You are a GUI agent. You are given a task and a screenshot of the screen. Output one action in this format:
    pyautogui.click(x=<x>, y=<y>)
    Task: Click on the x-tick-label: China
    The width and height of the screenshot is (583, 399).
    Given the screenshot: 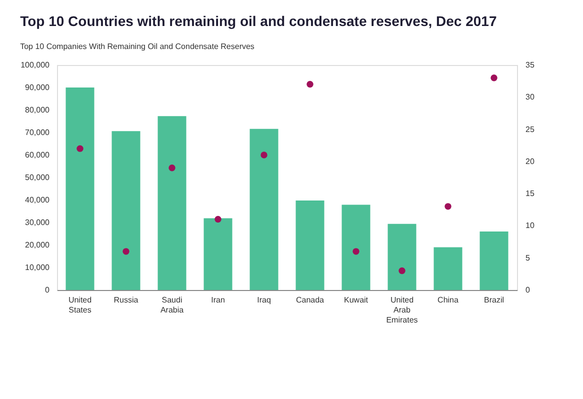 What is the action you would take?
    pyautogui.click(x=448, y=300)
    